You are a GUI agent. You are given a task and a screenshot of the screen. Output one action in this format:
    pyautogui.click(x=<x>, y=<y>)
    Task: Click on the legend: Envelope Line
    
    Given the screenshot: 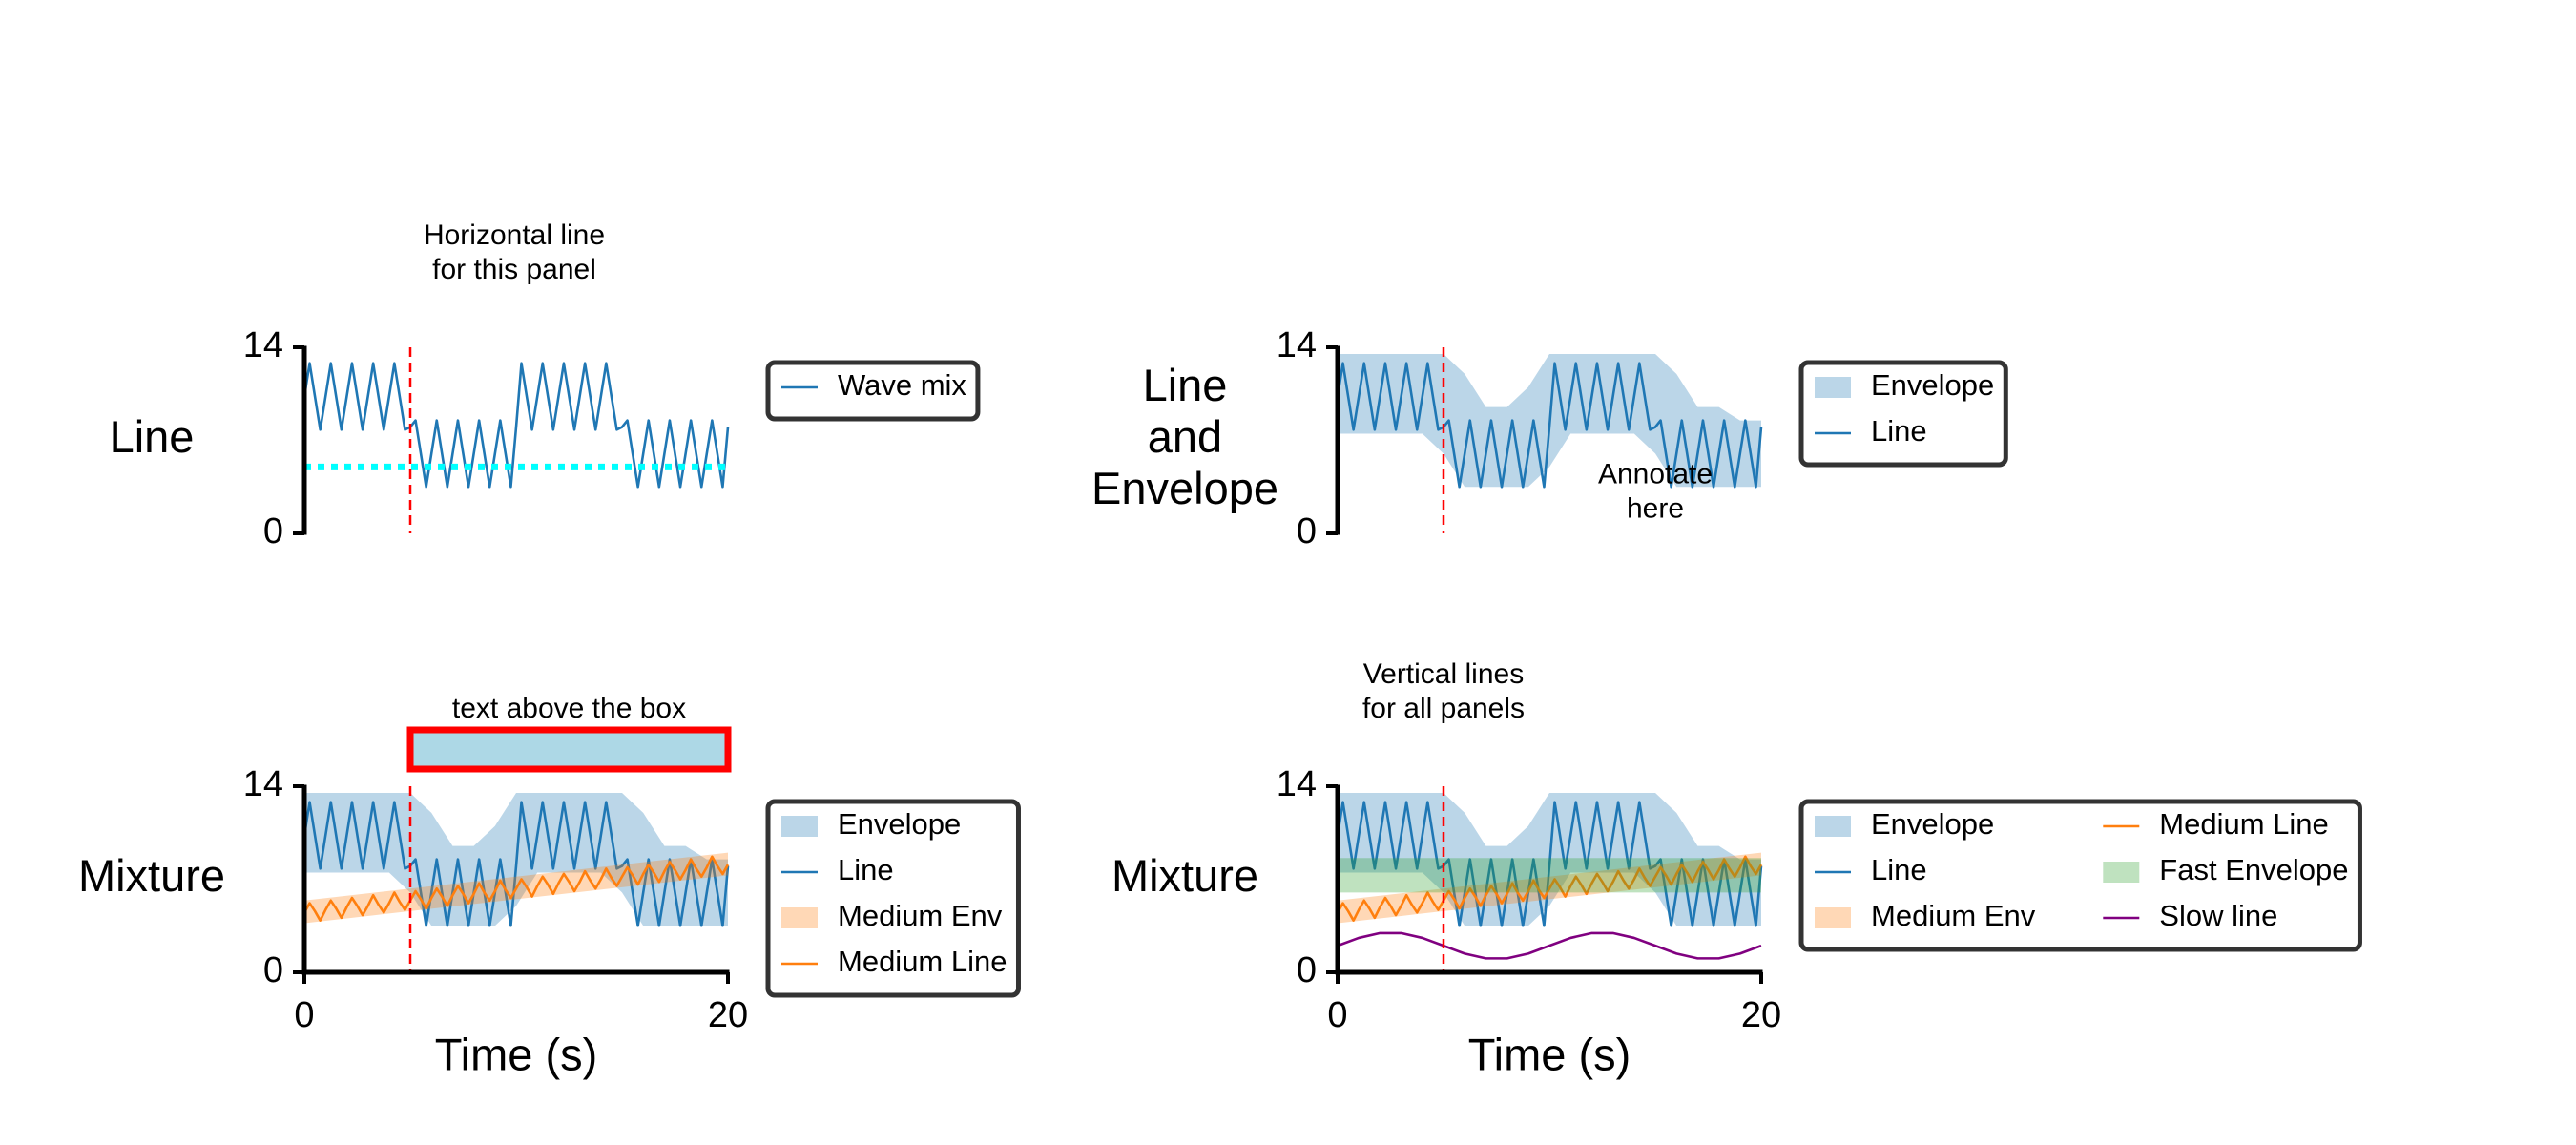 What is the action you would take?
    pyautogui.click(x=1903, y=414)
    